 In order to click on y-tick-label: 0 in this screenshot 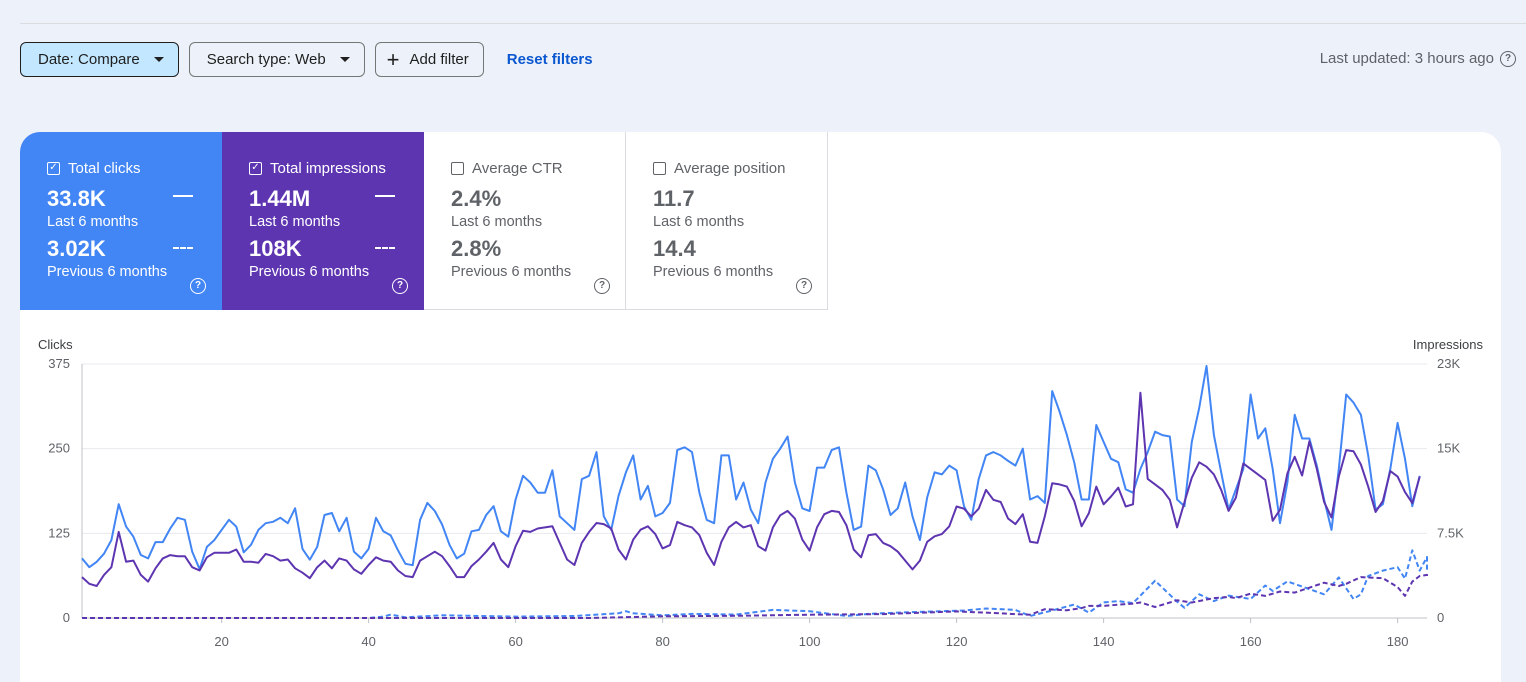, I will do `click(66, 617)`.